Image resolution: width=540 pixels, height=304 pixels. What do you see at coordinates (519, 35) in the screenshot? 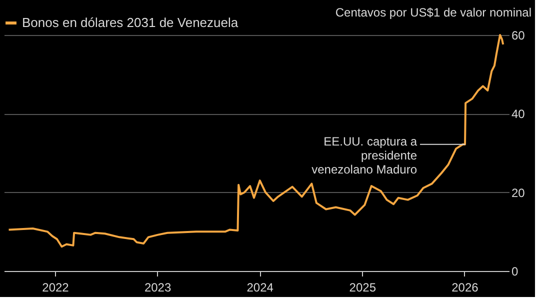
I see `y-tick-label: 60` at bounding box center [519, 35].